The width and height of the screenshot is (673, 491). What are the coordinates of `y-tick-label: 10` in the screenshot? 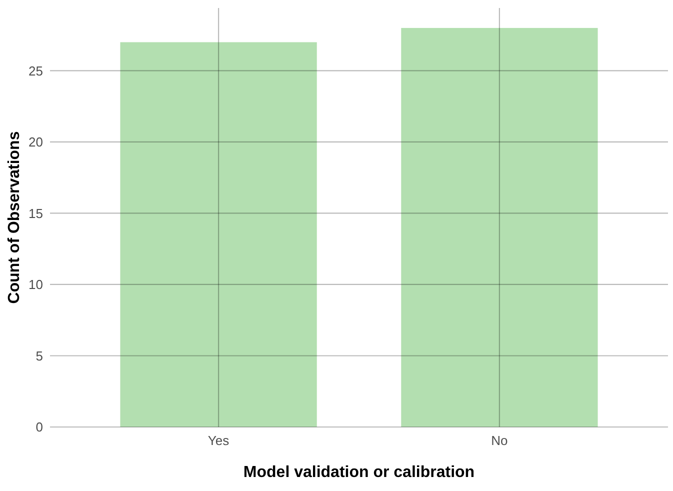 It's located at (35, 284).